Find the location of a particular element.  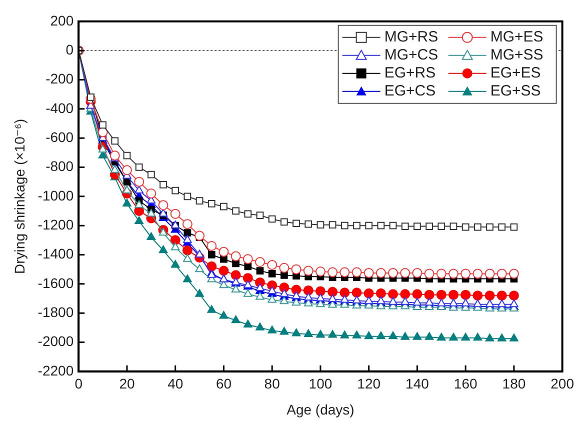

y-tick-label: -200 is located at coordinates (60, 78).